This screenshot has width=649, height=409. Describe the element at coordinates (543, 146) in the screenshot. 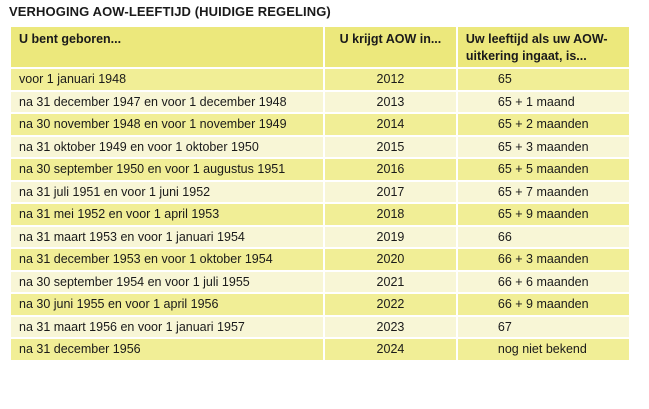

I see `cell-age: 65 + 3 maanden` at that location.